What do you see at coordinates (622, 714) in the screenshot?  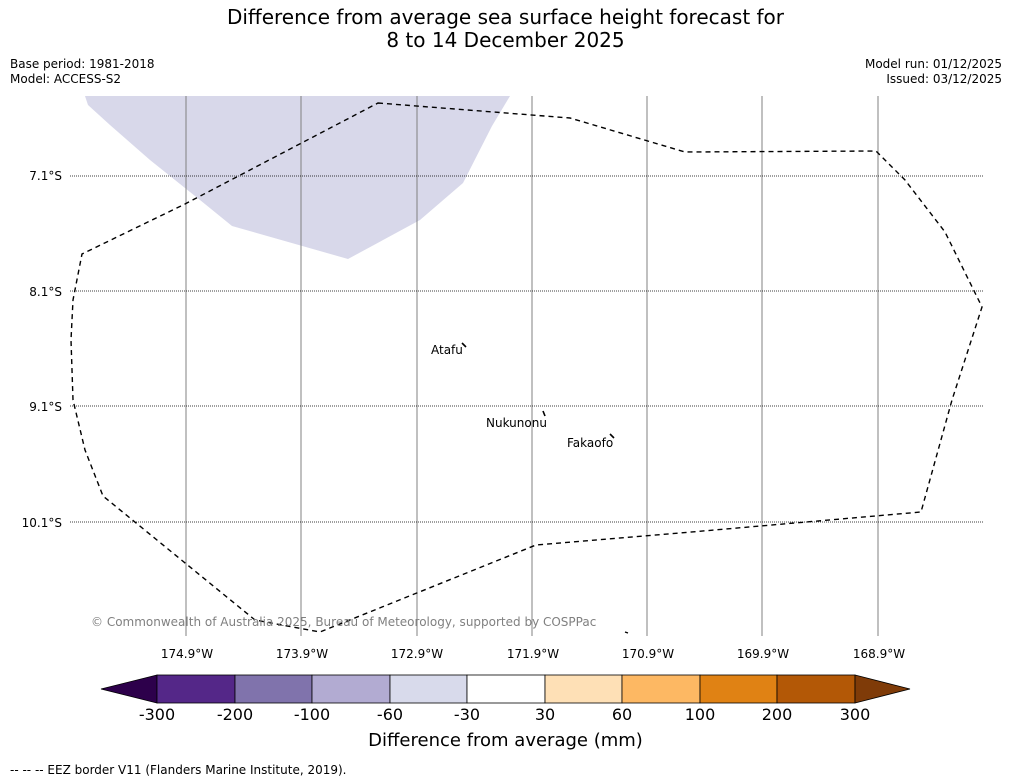 I see `colorbar-tick: 60` at bounding box center [622, 714].